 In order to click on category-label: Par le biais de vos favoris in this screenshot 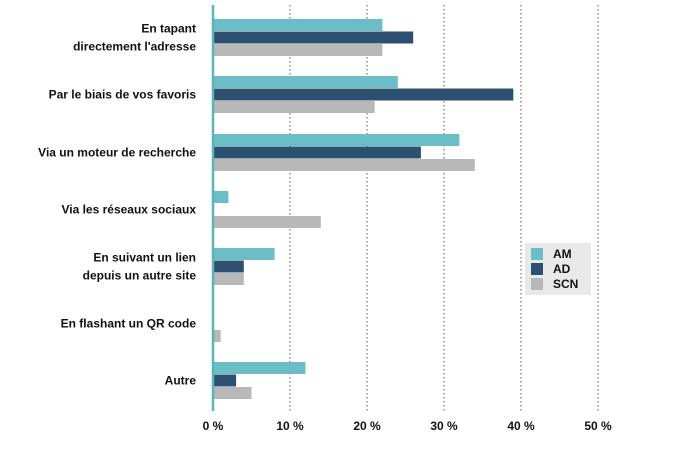, I will do `click(123, 95)`.